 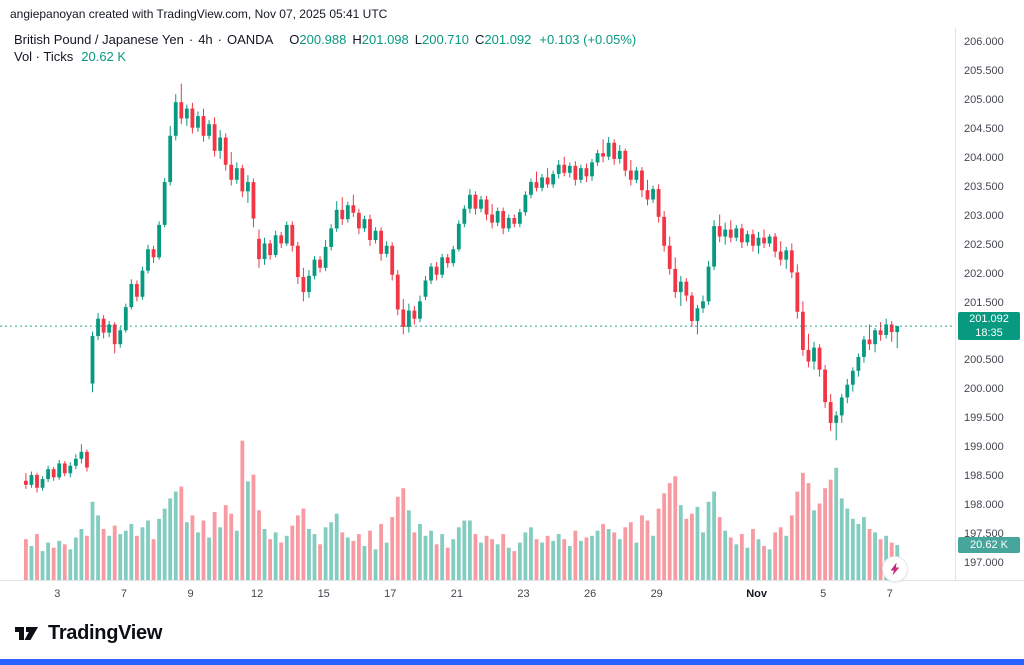 I want to click on time-axis-label: 17, so click(x=390, y=594).